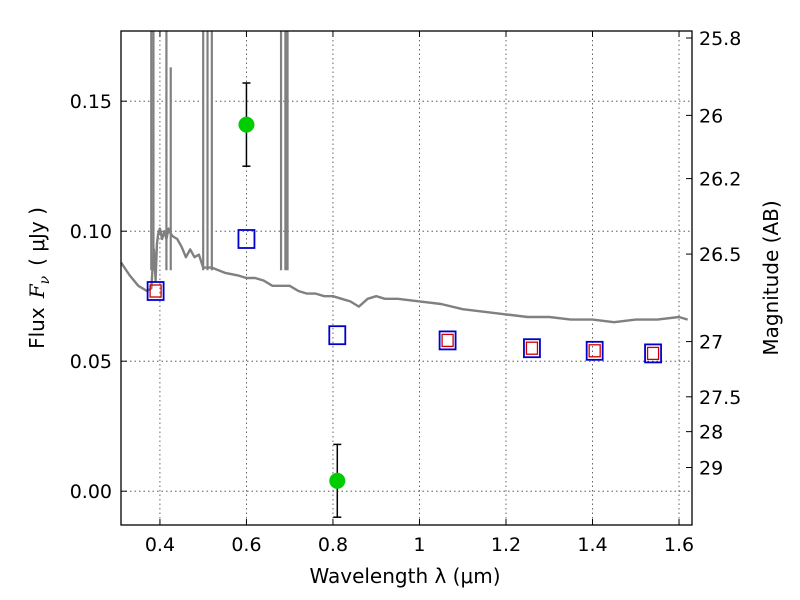 The width and height of the screenshot is (800, 600). I want to click on x-tick-label: 1.4, so click(592, 545).